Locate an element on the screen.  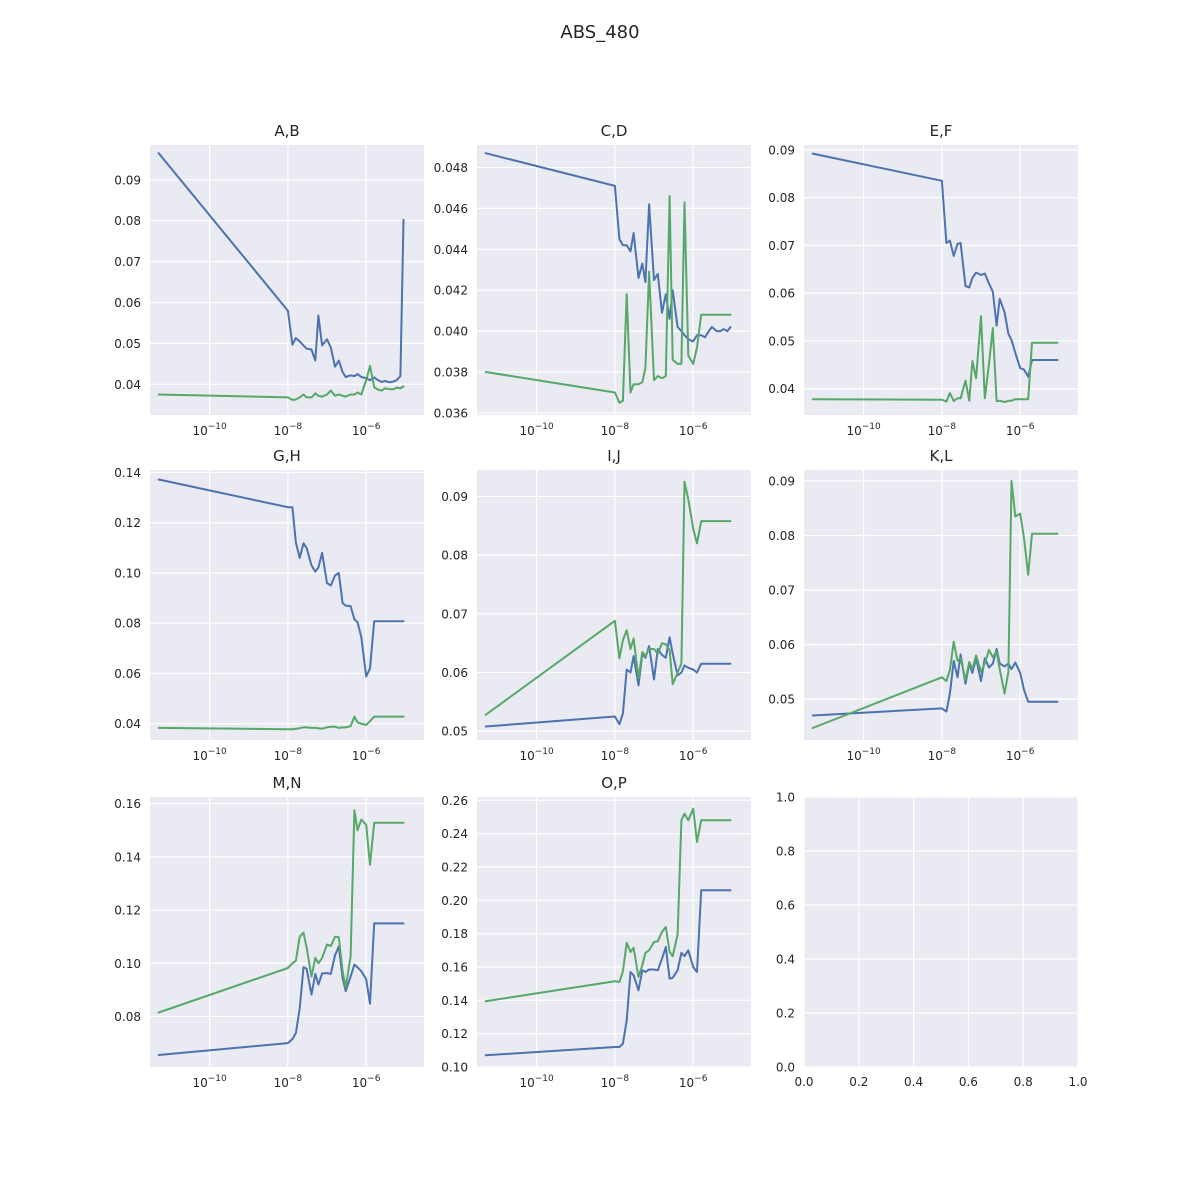
y-tick-label: 0.26 is located at coordinates (454, 801).